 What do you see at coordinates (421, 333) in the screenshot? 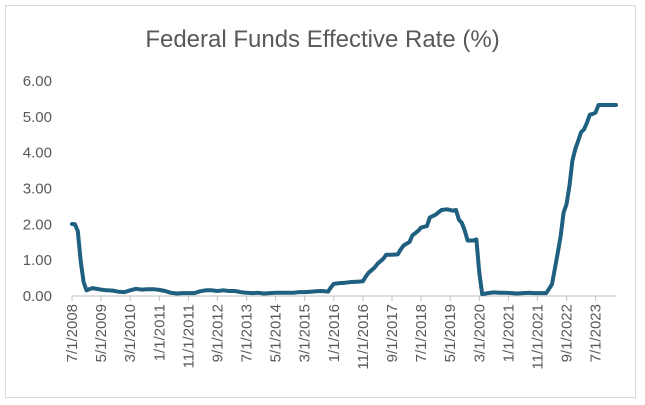
I see `x-tick-label: 7/1/2018` at bounding box center [421, 333].